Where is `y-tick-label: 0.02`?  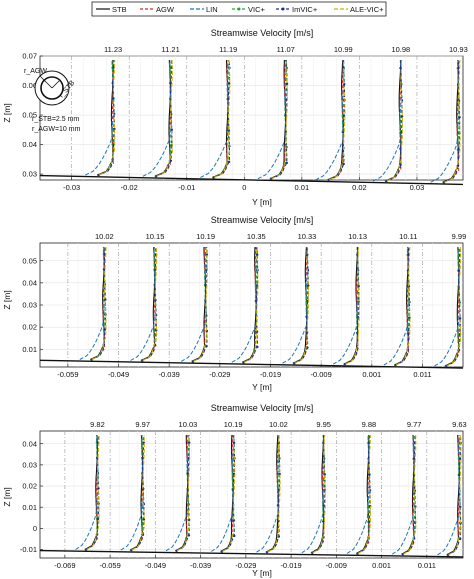
y-tick-label: 0.02 is located at coordinates (29, 486).